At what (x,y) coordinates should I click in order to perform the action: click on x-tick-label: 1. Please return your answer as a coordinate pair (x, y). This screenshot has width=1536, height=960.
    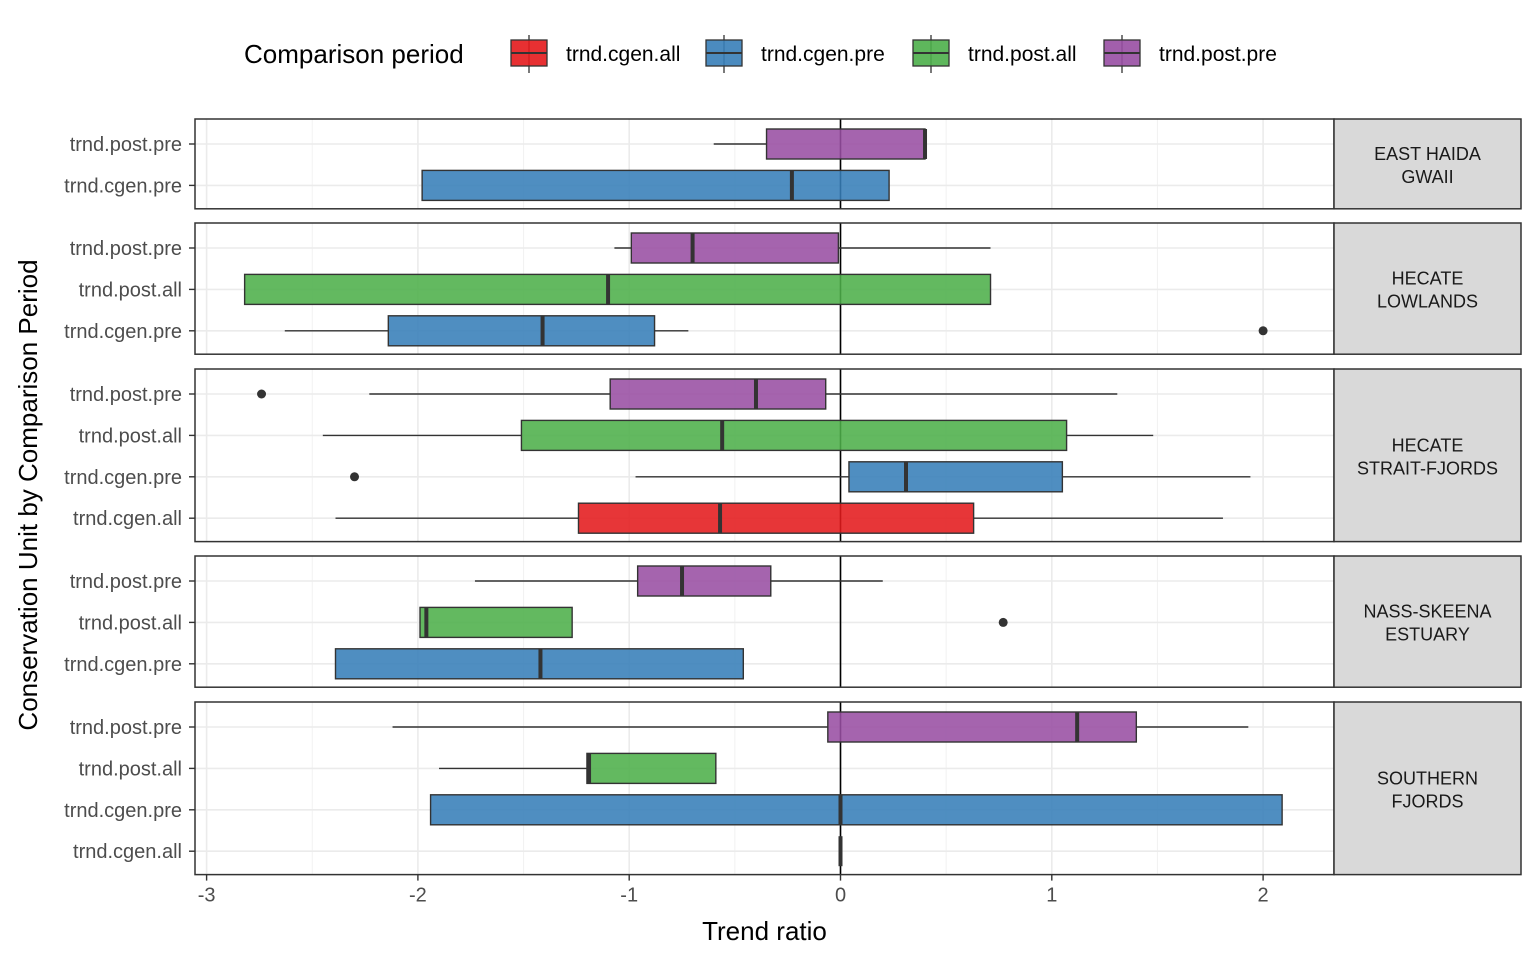
    Looking at the image, I should click on (1051, 896).